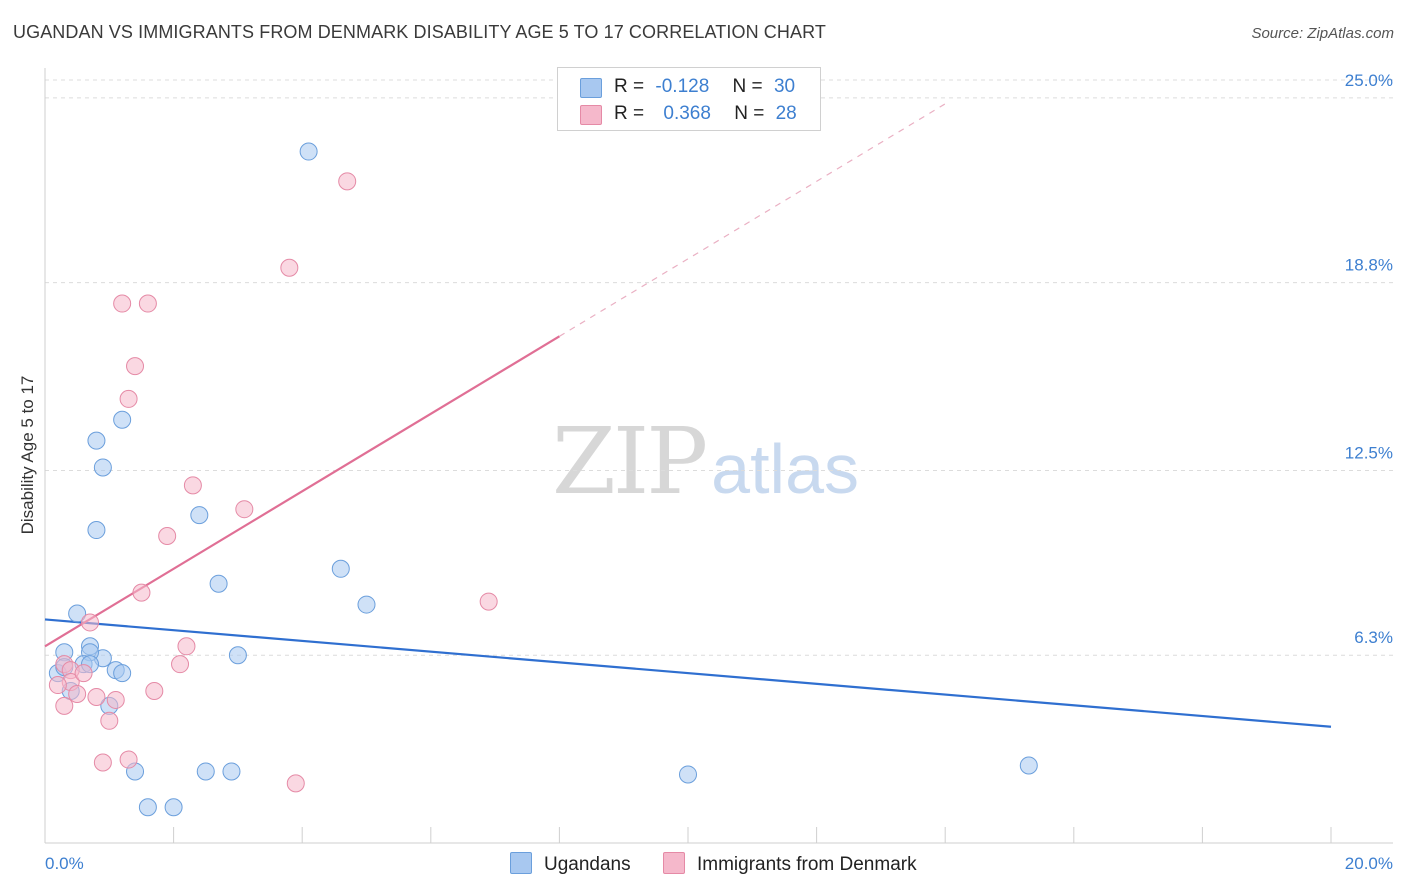 Image resolution: width=1406 pixels, height=892 pixels. What do you see at coordinates (521, 863) in the screenshot?
I see `bottom-legend-swatch-ugandans` at bounding box center [521, 863].